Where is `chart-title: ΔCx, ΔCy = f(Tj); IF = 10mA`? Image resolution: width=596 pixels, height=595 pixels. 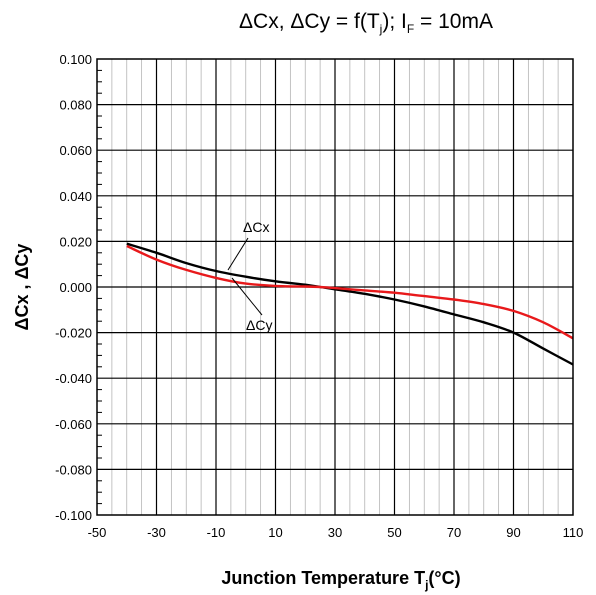 chart-title: ΔCx, ΔCy = f(Tj); IF = 10mA is located at coordinates (366, 23).